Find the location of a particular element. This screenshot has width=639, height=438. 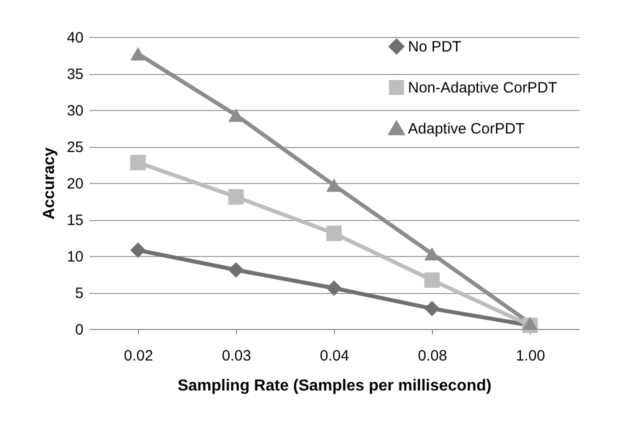

y-tick-label: 10 is located at coordinates (75, 257).